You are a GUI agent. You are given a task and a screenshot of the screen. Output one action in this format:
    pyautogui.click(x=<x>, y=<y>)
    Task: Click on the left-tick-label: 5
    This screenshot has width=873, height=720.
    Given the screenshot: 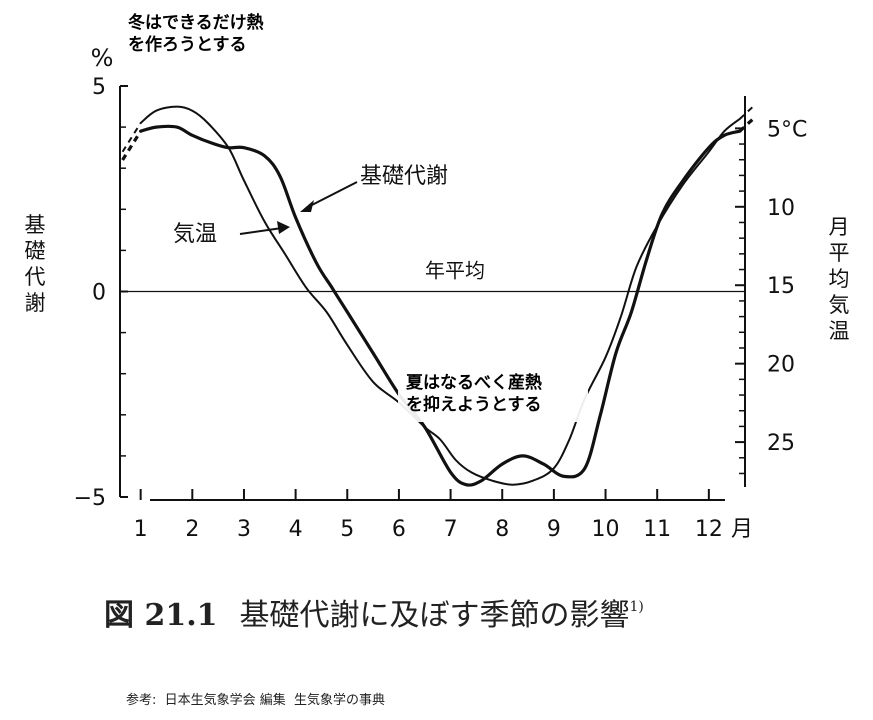 What is the action you would take?
    pyautogui.click(x=99, y=87)
    